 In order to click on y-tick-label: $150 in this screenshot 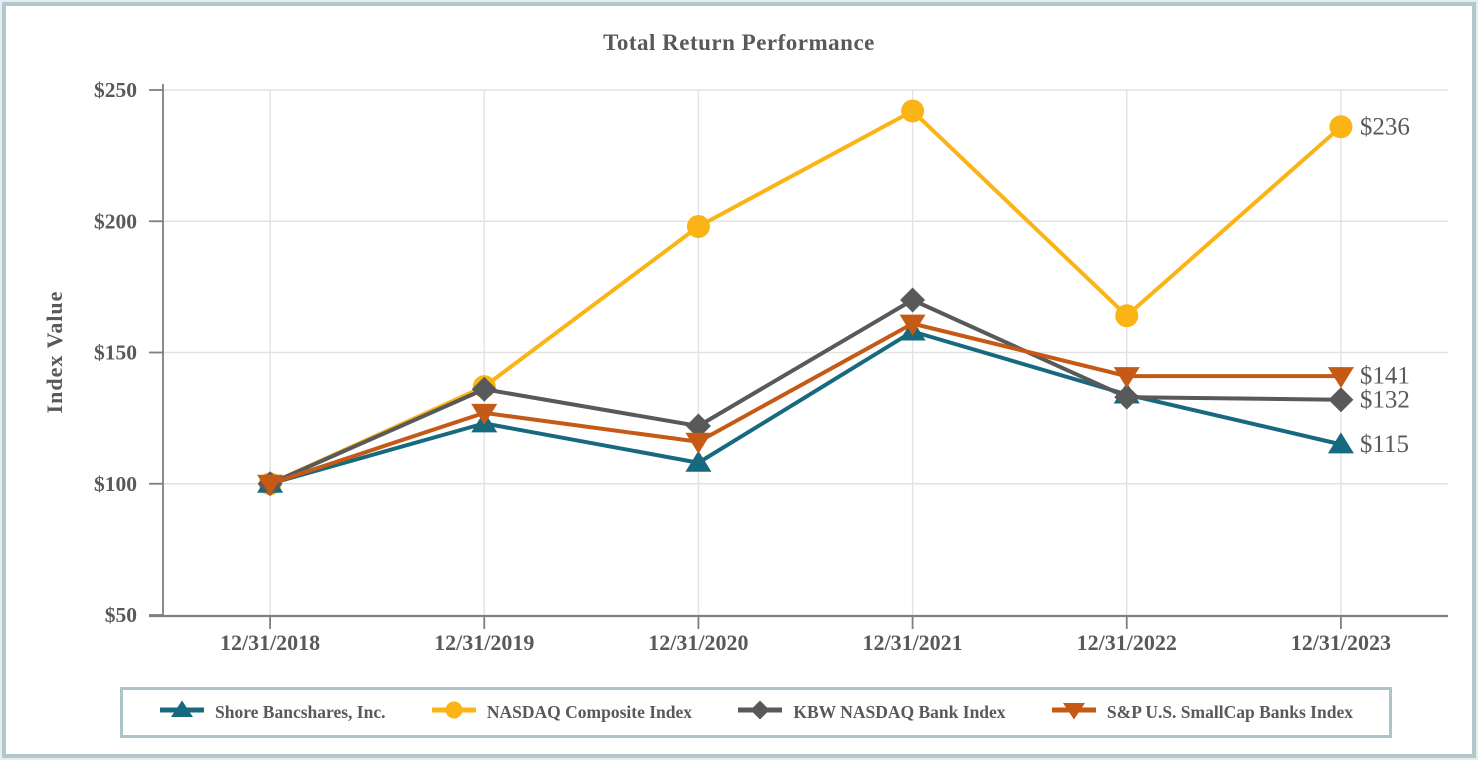, I will do `click(115, 353)`.